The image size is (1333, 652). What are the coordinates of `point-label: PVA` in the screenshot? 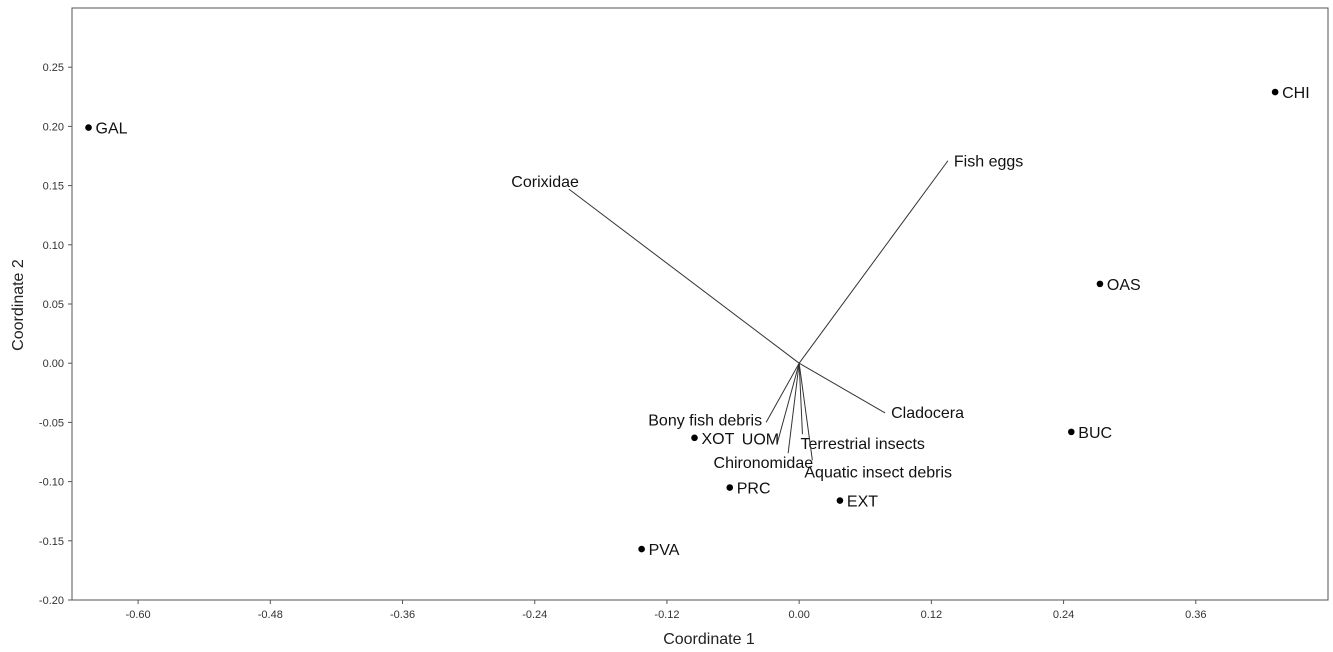 It's located at (664, 550).